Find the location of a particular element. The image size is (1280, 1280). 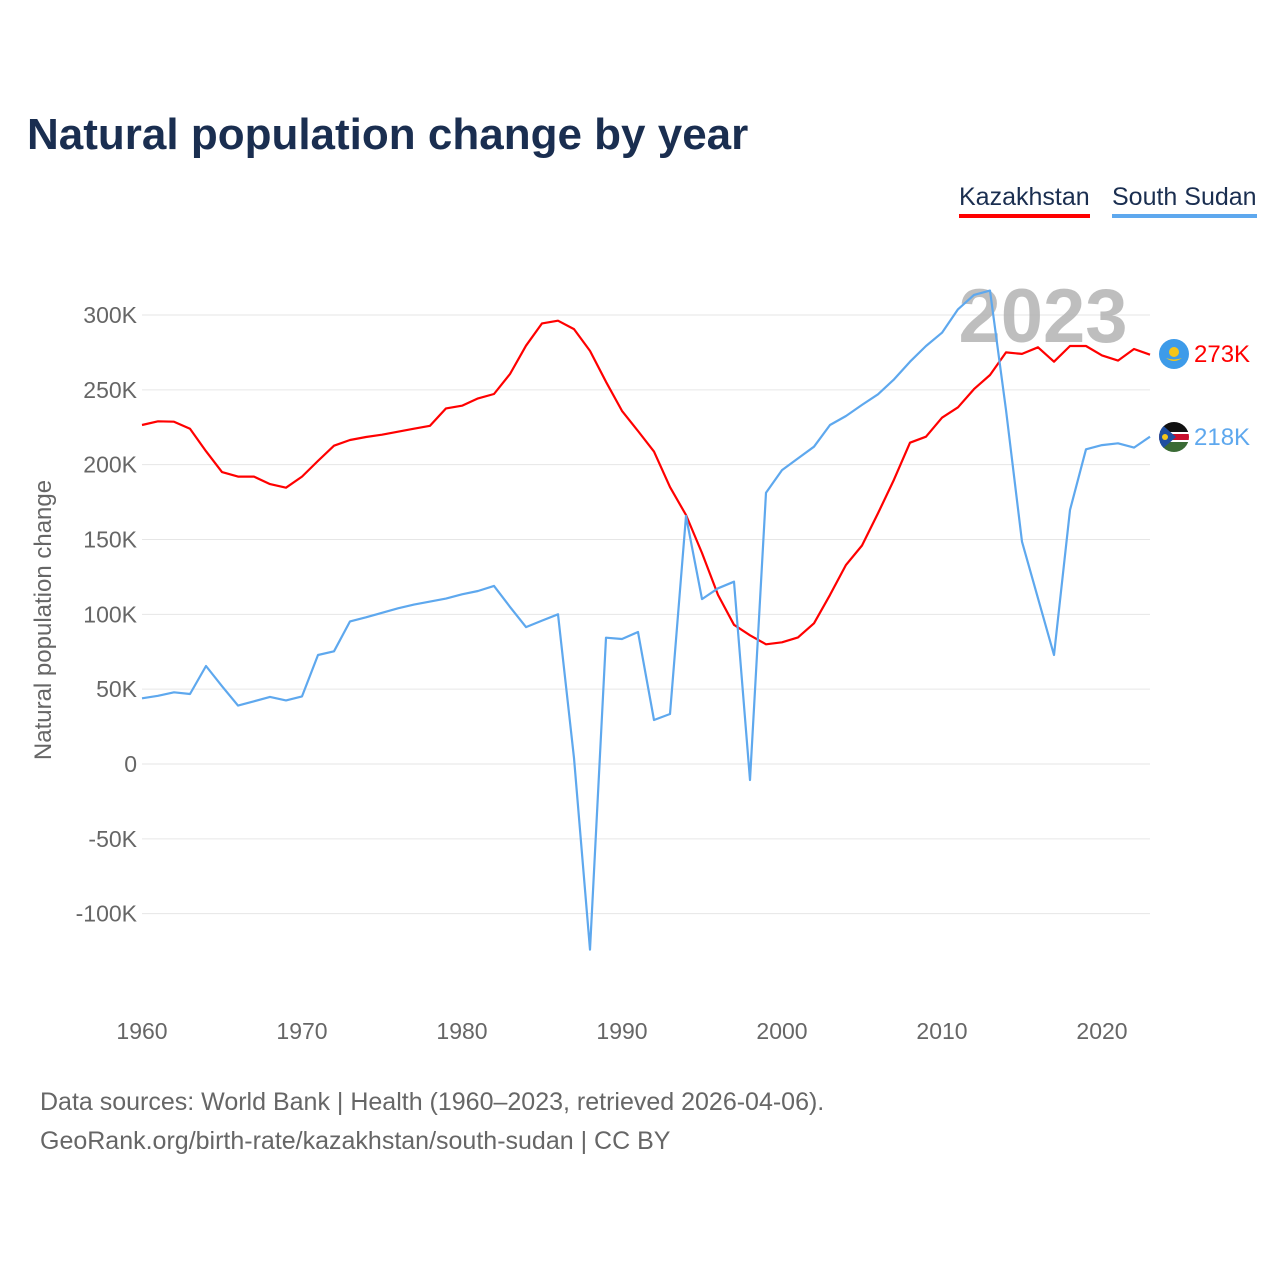

y-tick-label: 50K is located at coordinates (117, 689).